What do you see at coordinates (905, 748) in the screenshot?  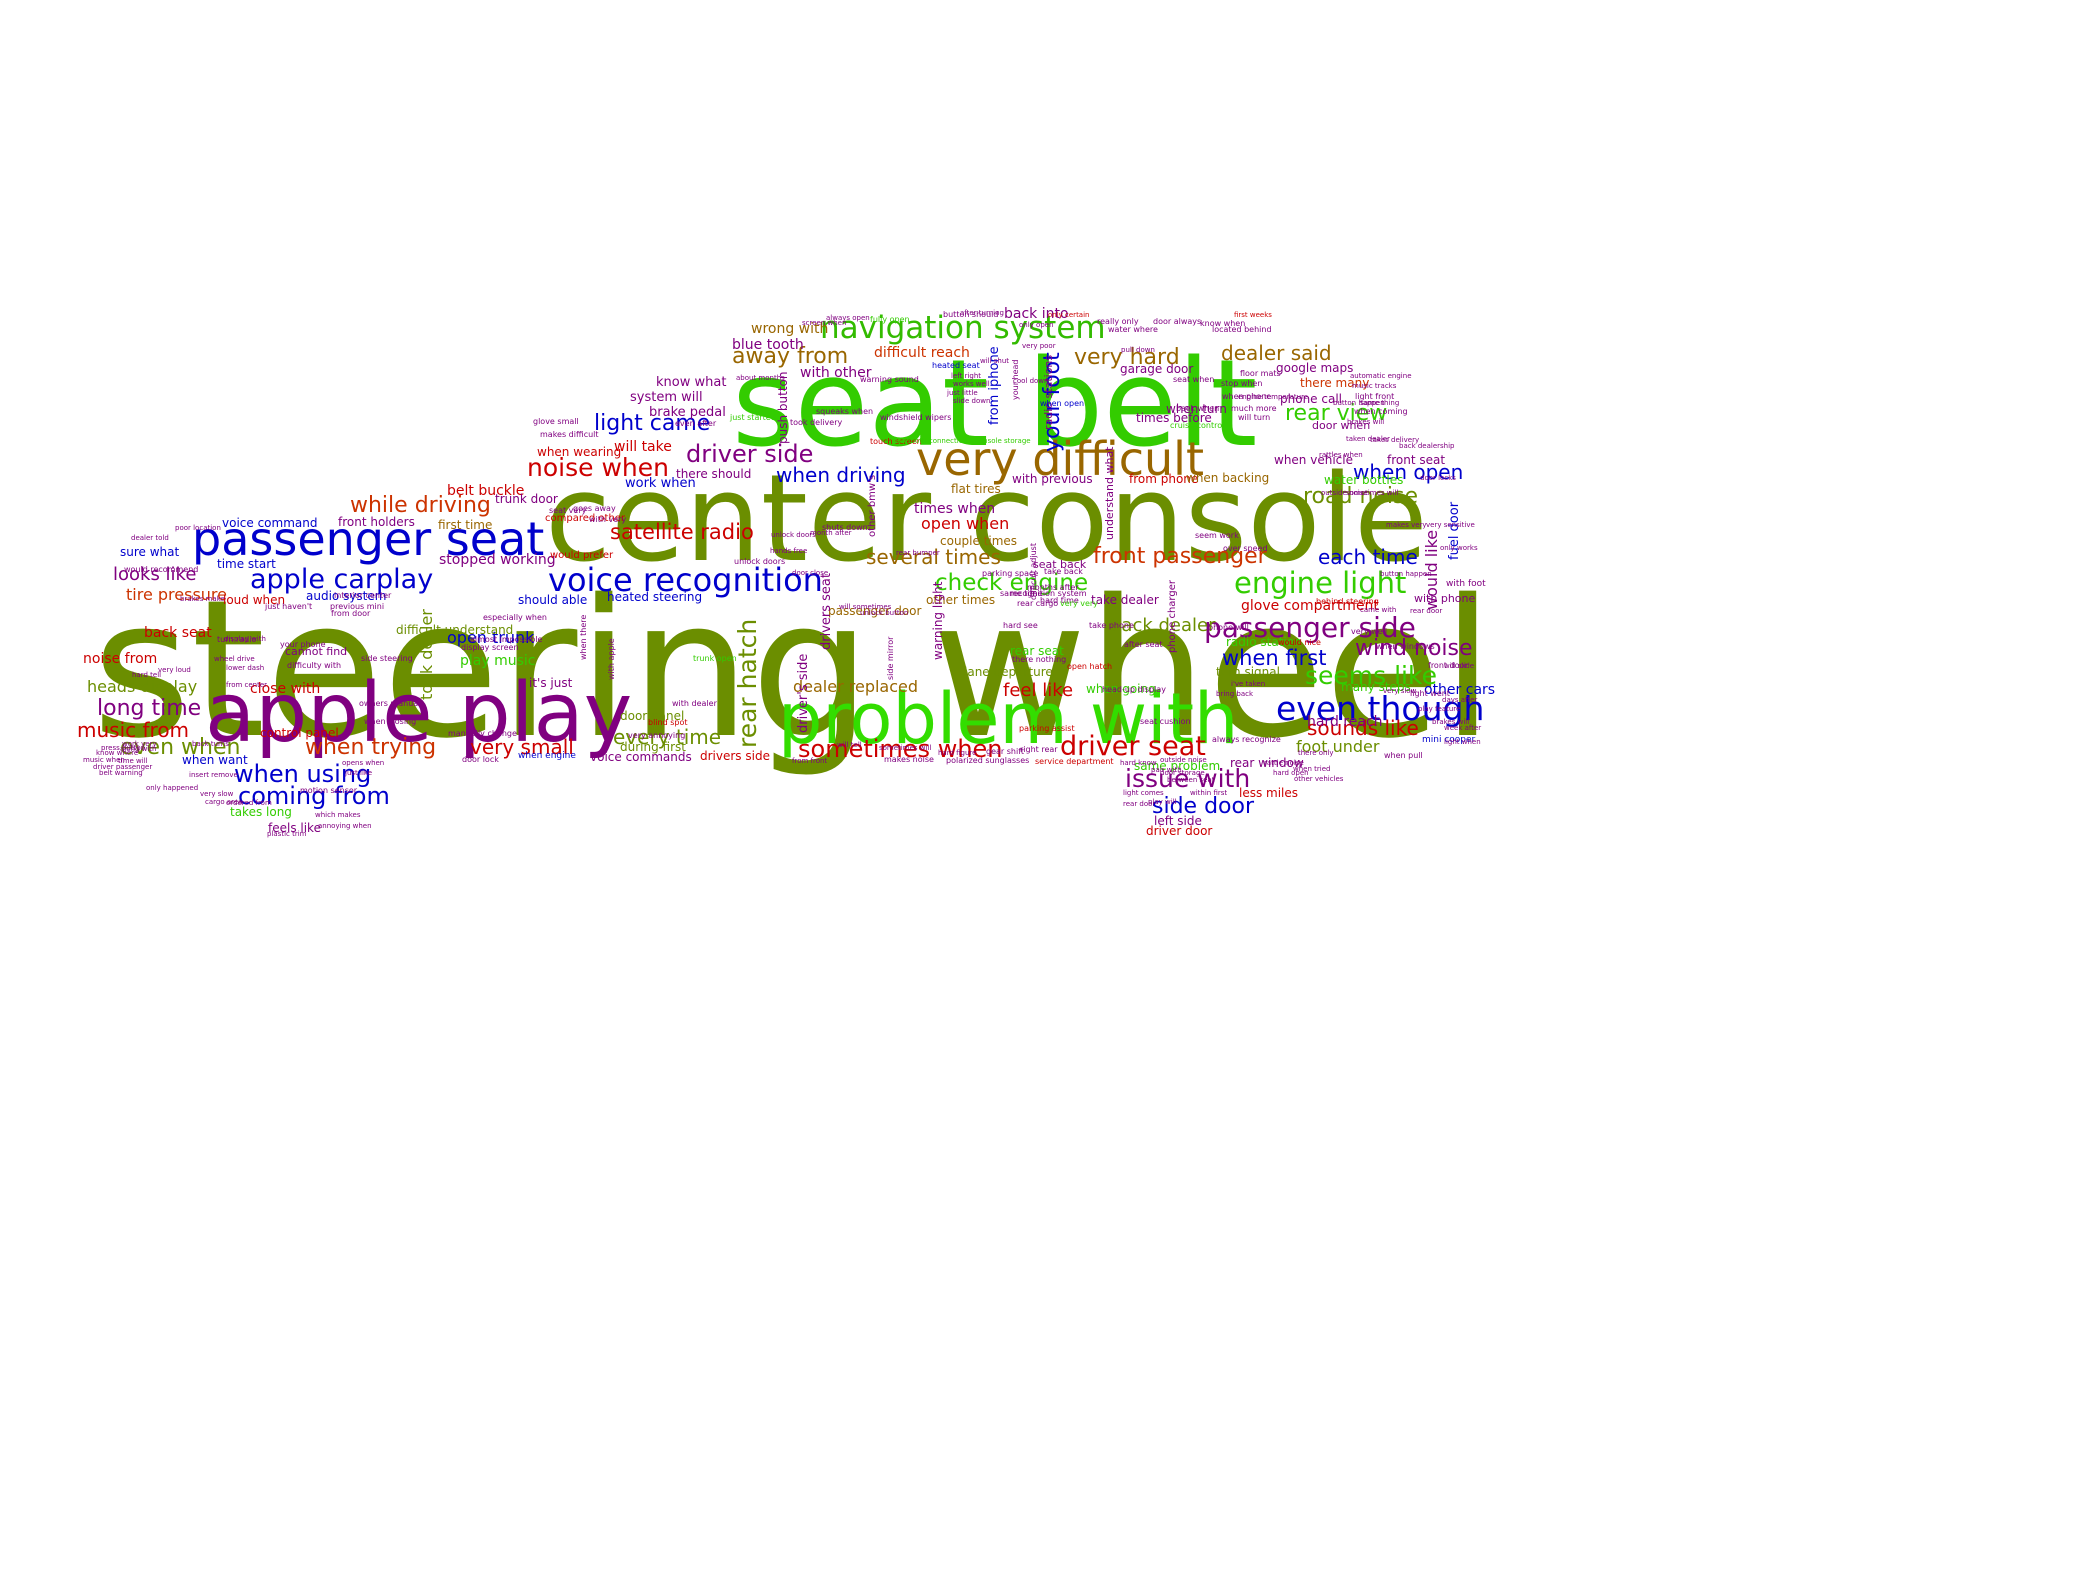 I see `cloud-word: sometimes will` at bounding box center [905, 748].